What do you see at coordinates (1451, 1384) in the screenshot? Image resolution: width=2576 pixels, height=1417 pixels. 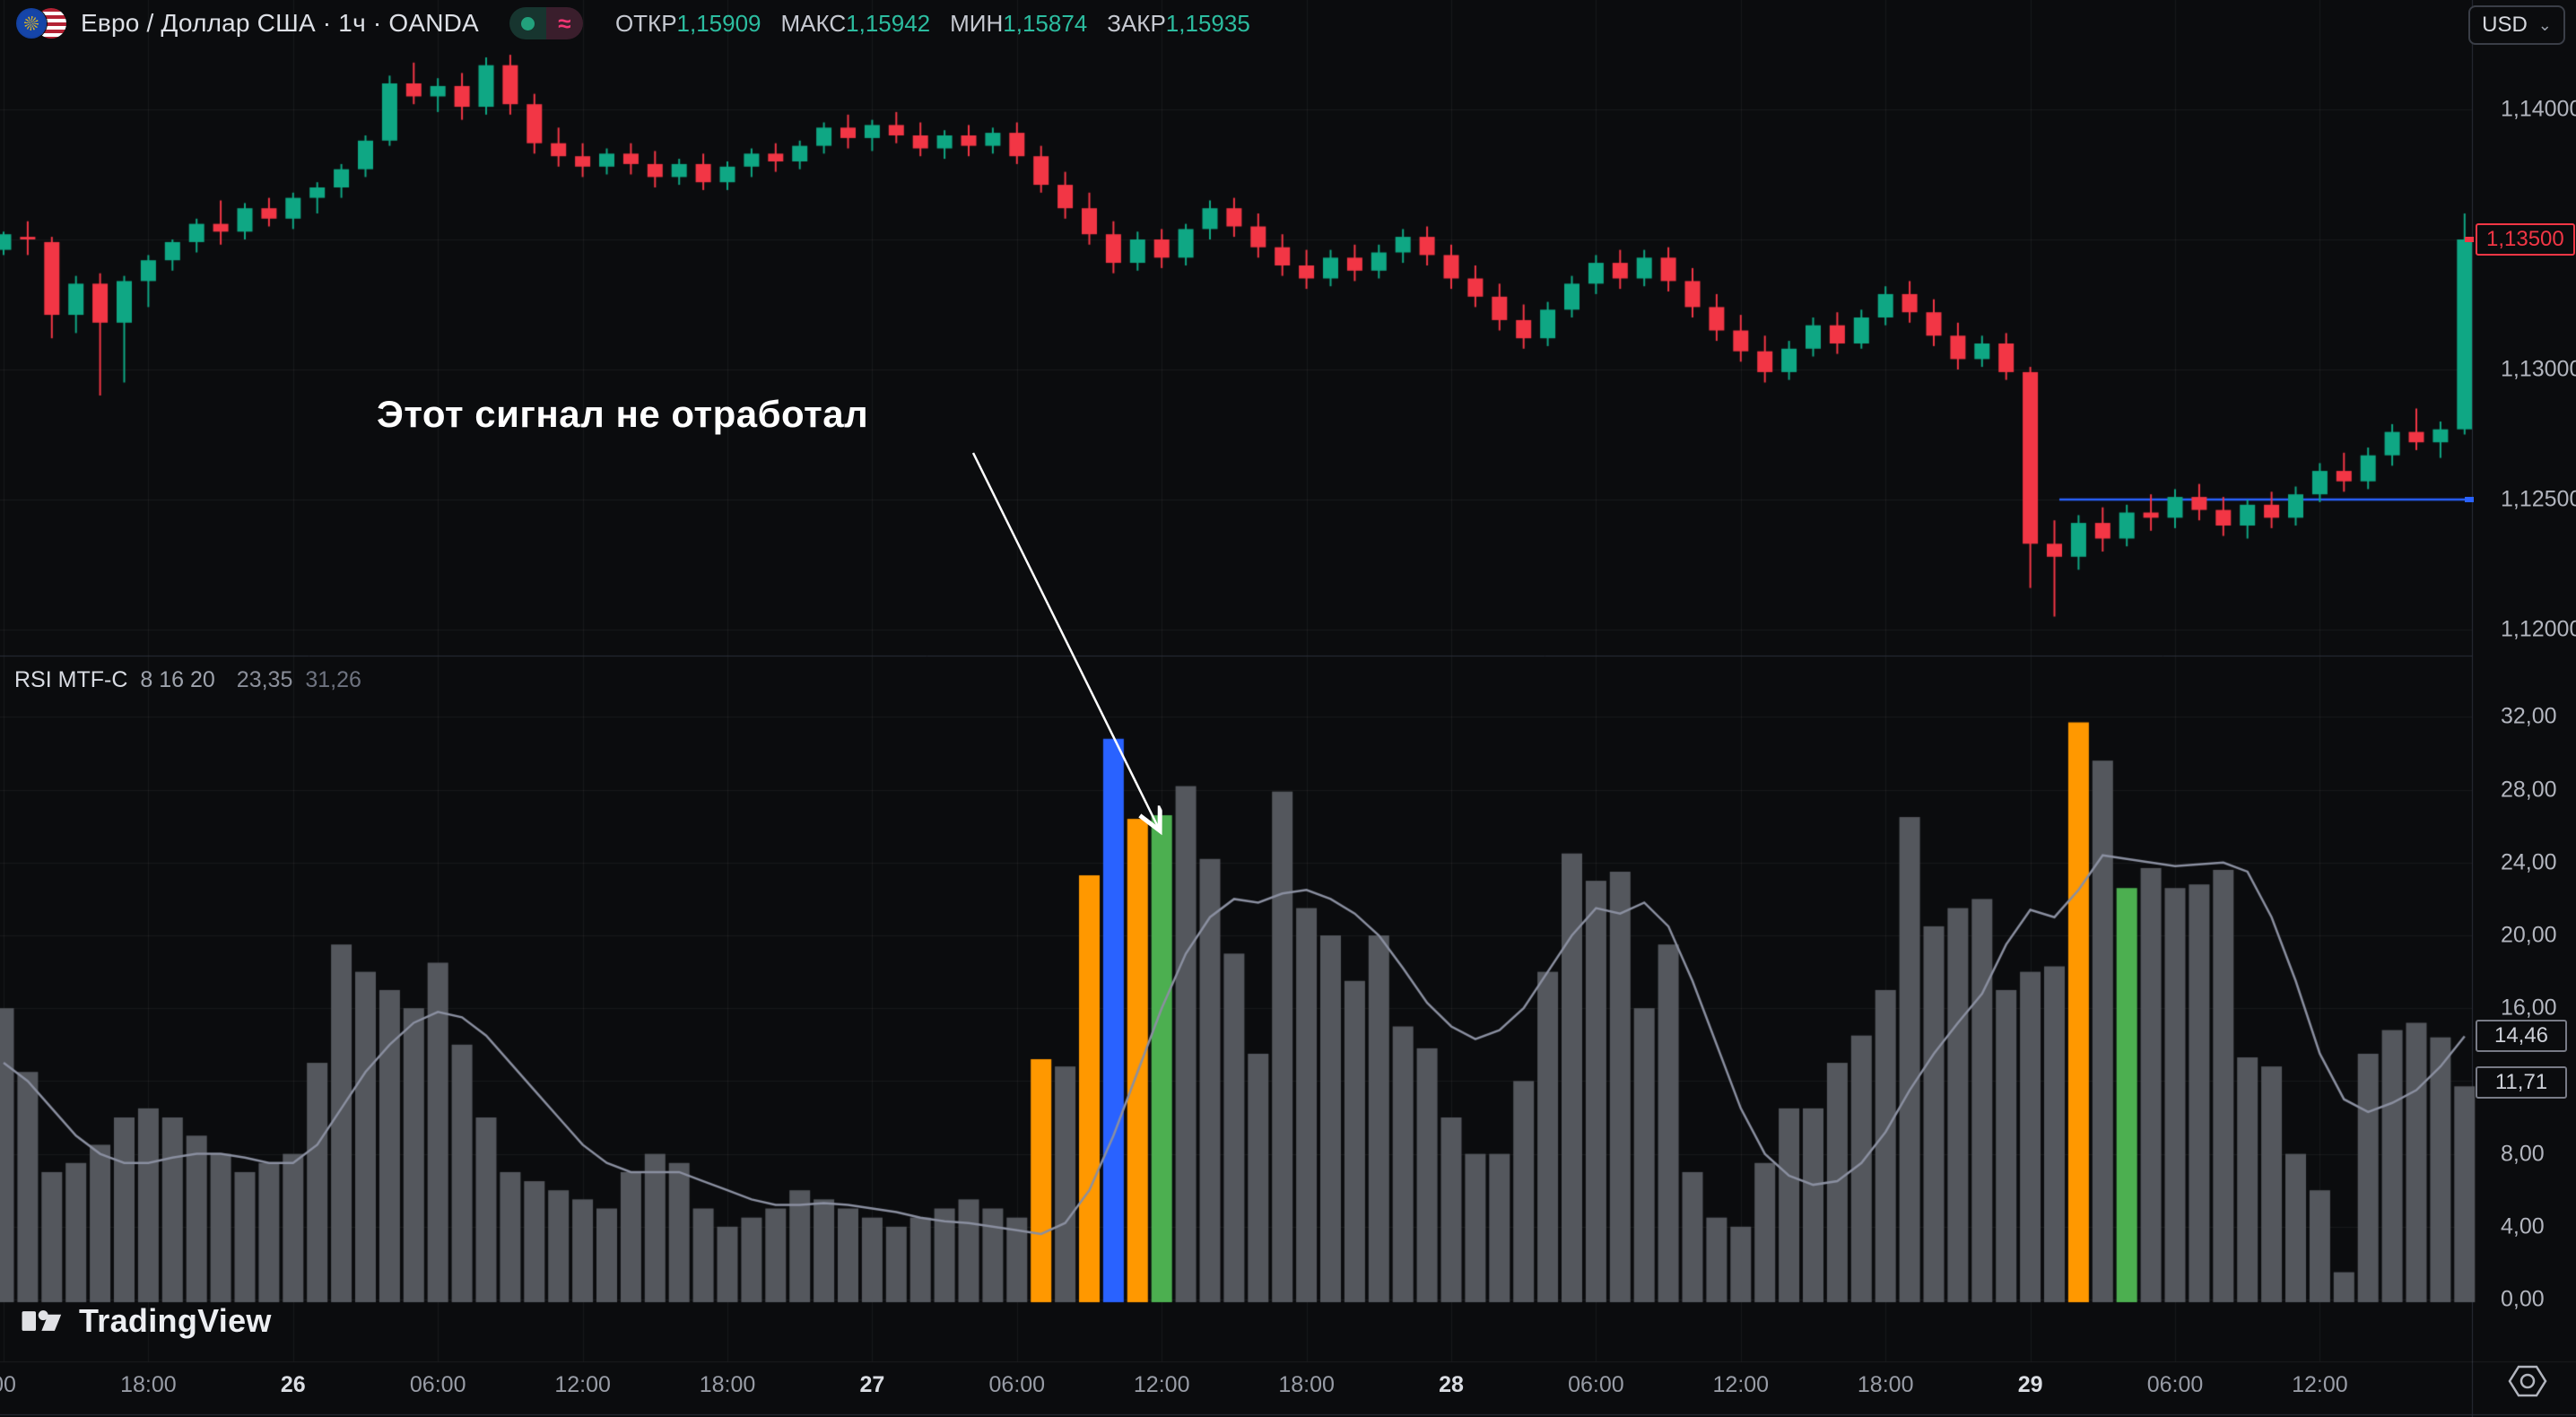 I see `time-axis-label: 28` at bounding box center [1451, 1384].